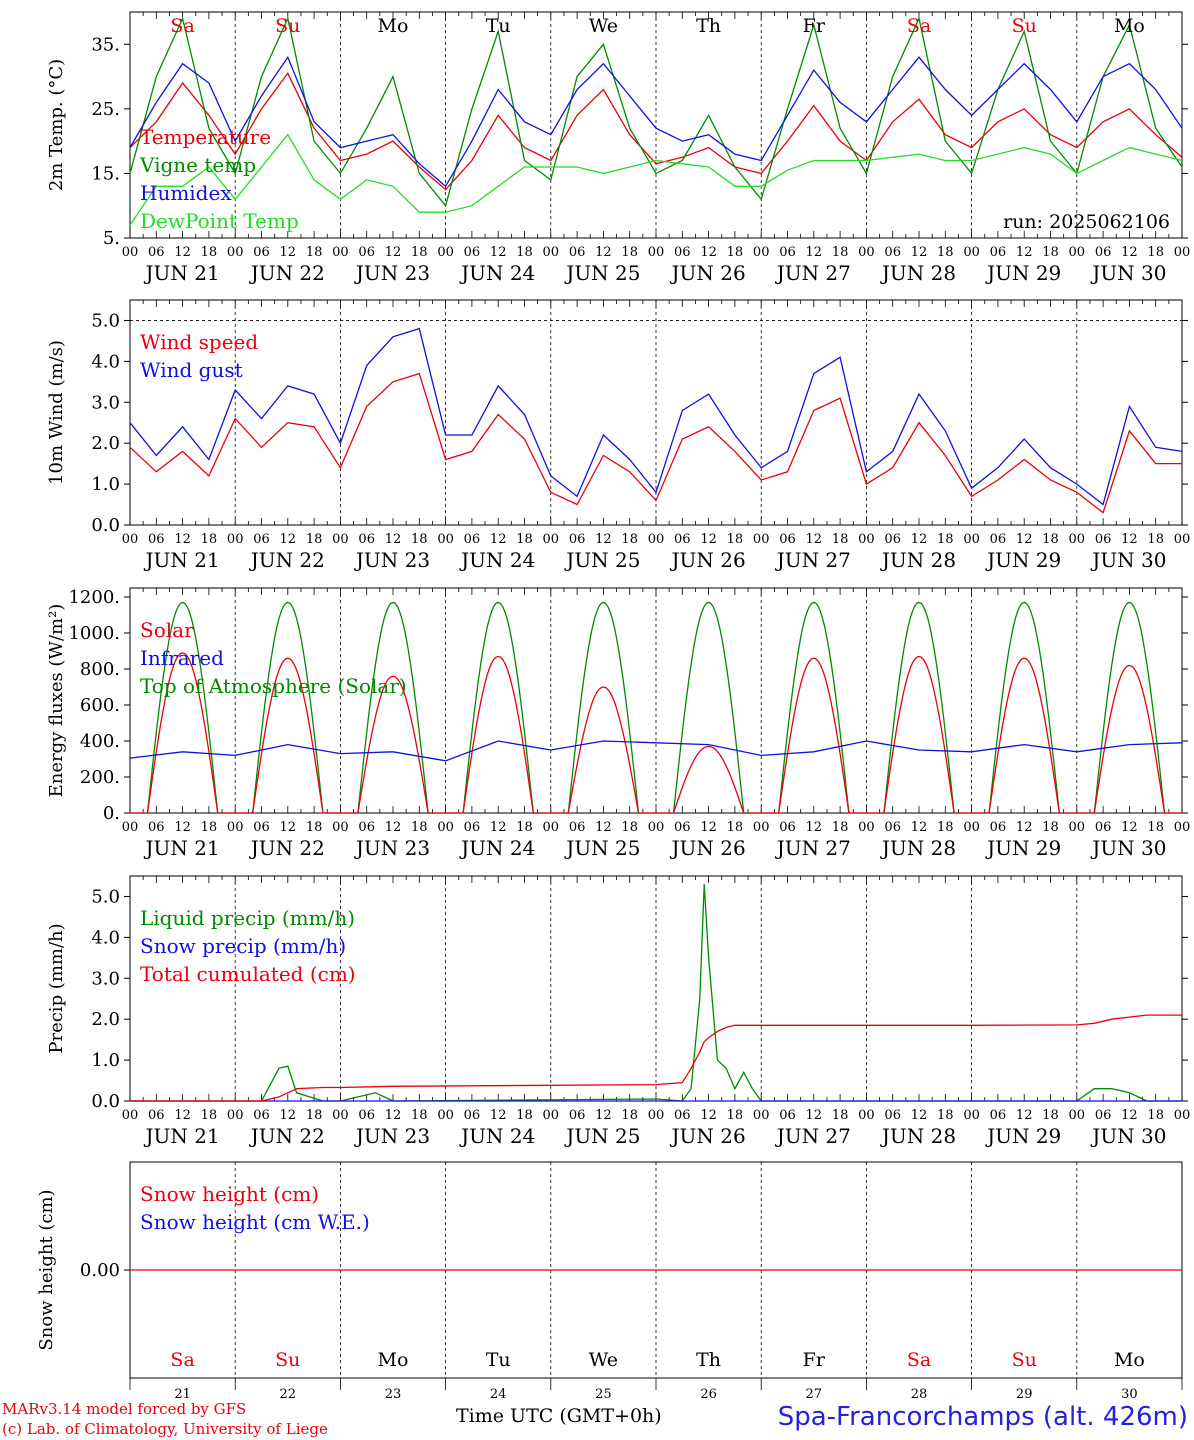  I want to click on legend-infrared: Infrared, so click(182, 658).